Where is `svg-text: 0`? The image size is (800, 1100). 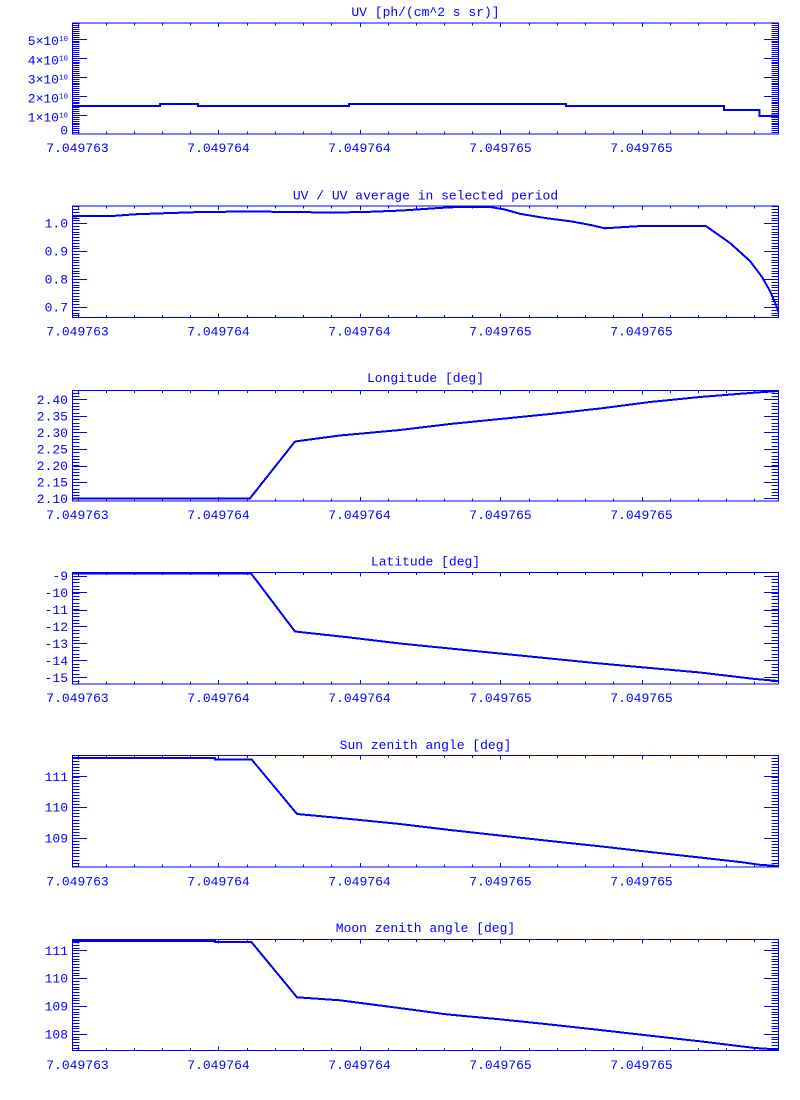 svg-text: 0 is located at coordinates (64, 131).